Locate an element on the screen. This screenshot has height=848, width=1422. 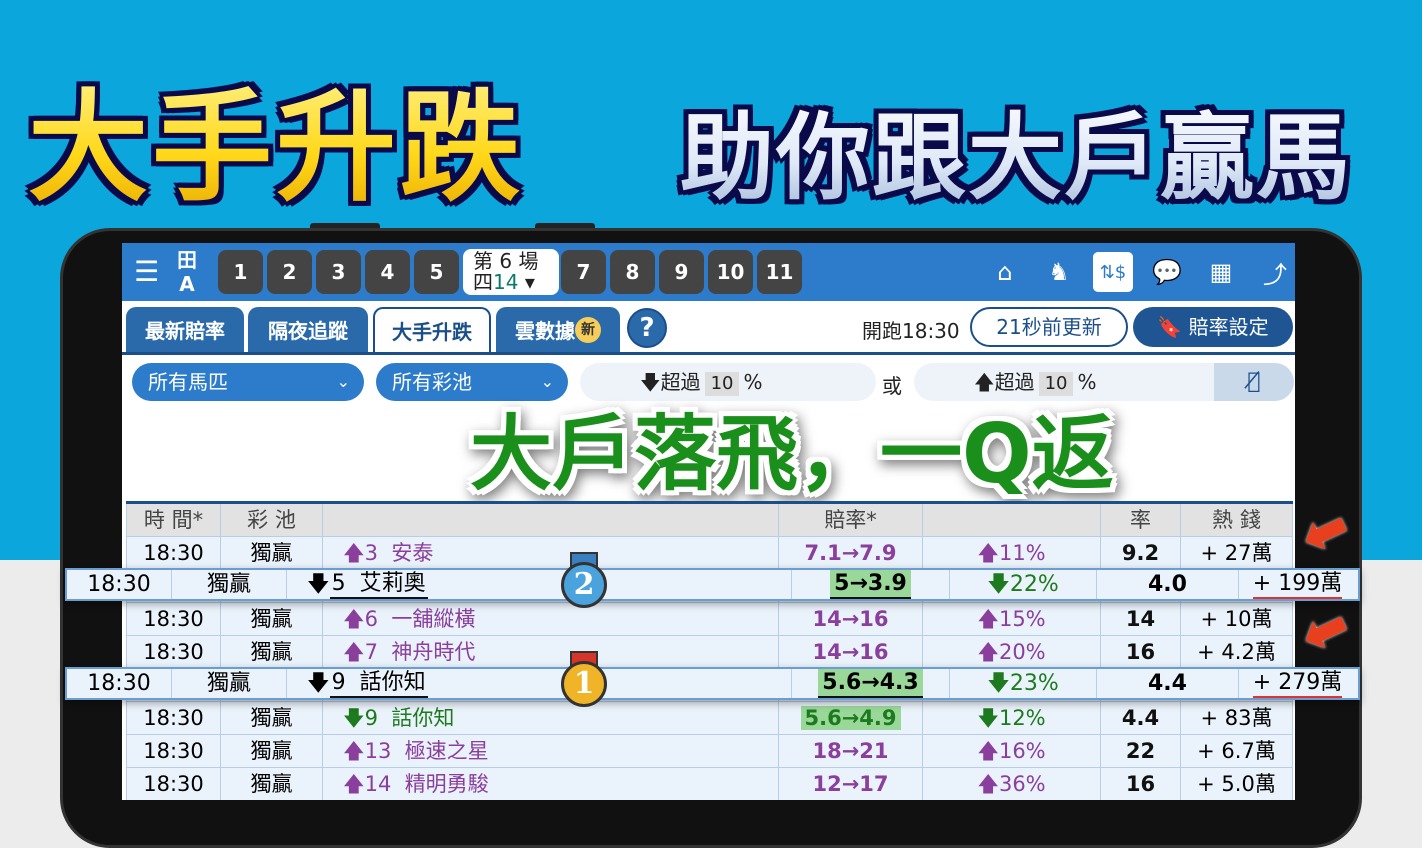
column-header: 熱 錢 is located at coordinates (1236, 519).